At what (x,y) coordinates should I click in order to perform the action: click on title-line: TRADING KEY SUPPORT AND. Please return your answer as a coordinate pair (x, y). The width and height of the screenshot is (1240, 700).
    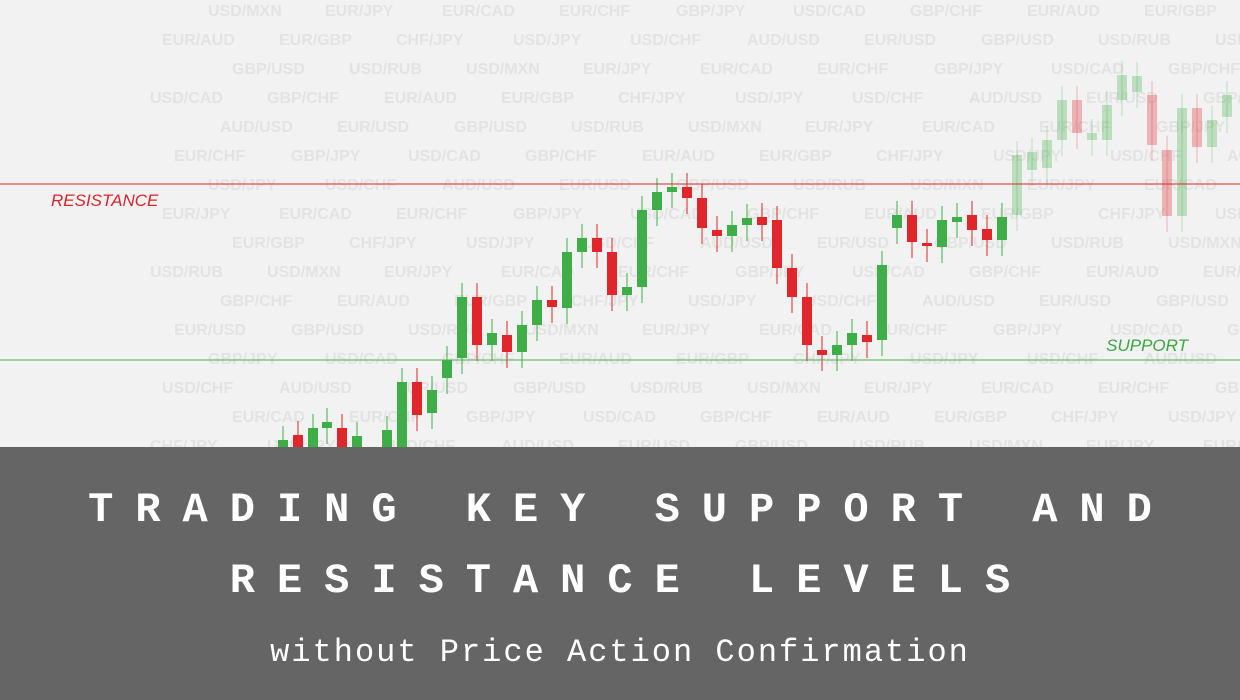
    Looking at the image, I should click on (631, 510).